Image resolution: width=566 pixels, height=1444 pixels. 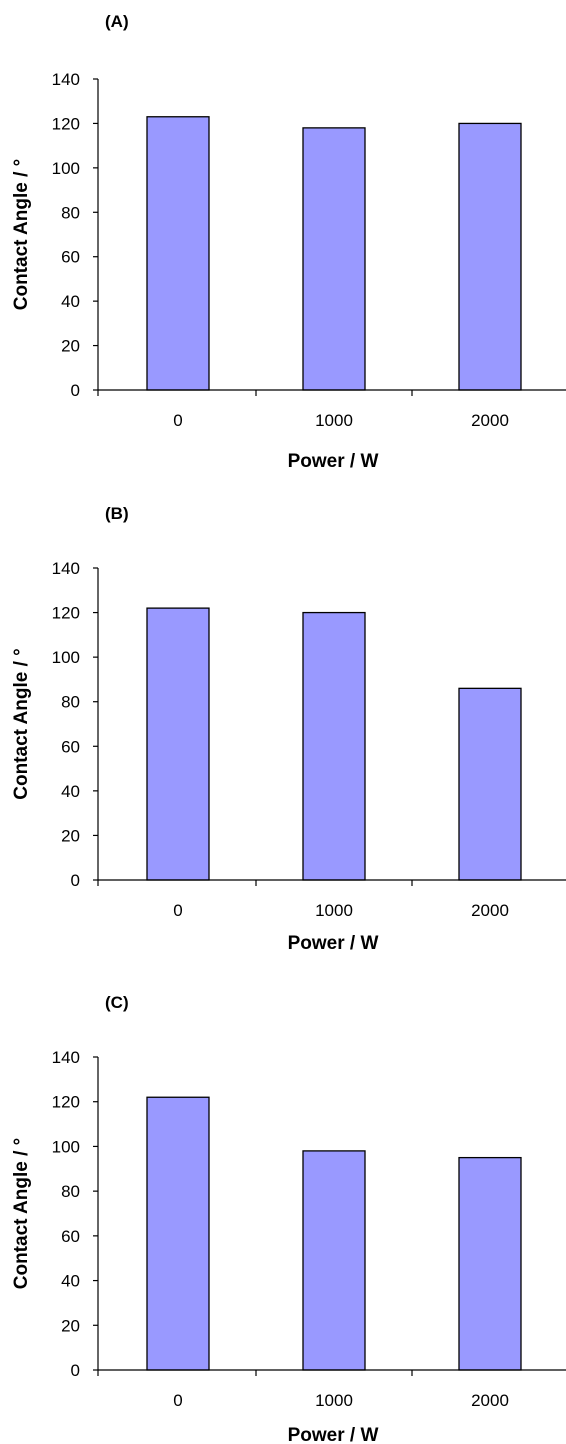 What do you see at coordinates (117, 21) in the screenshot?
I see `panel-label: (A)` at bounding box center [117, 21].